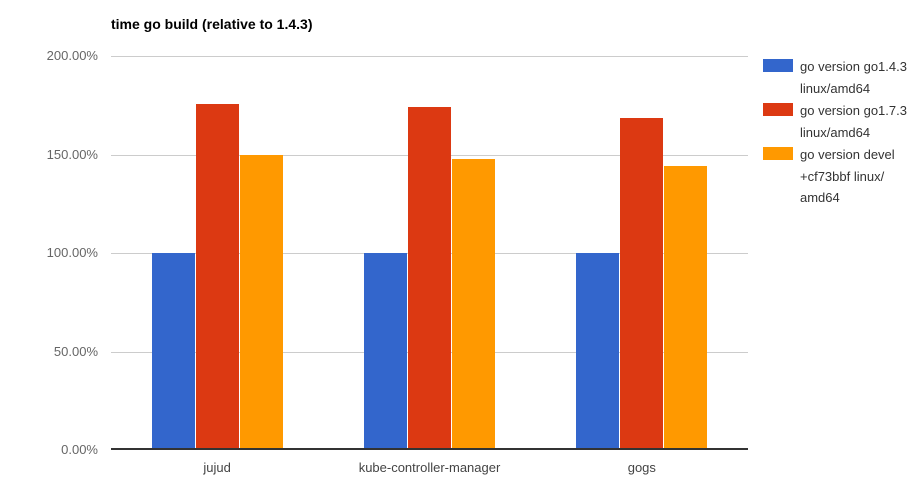 The height and width of the screenshot is (481, 923). What do you see at coordinates (853, 66) in the screenshot?
I see `legend-label-line: go version go1.4.3` at bounding box center [853, 66].